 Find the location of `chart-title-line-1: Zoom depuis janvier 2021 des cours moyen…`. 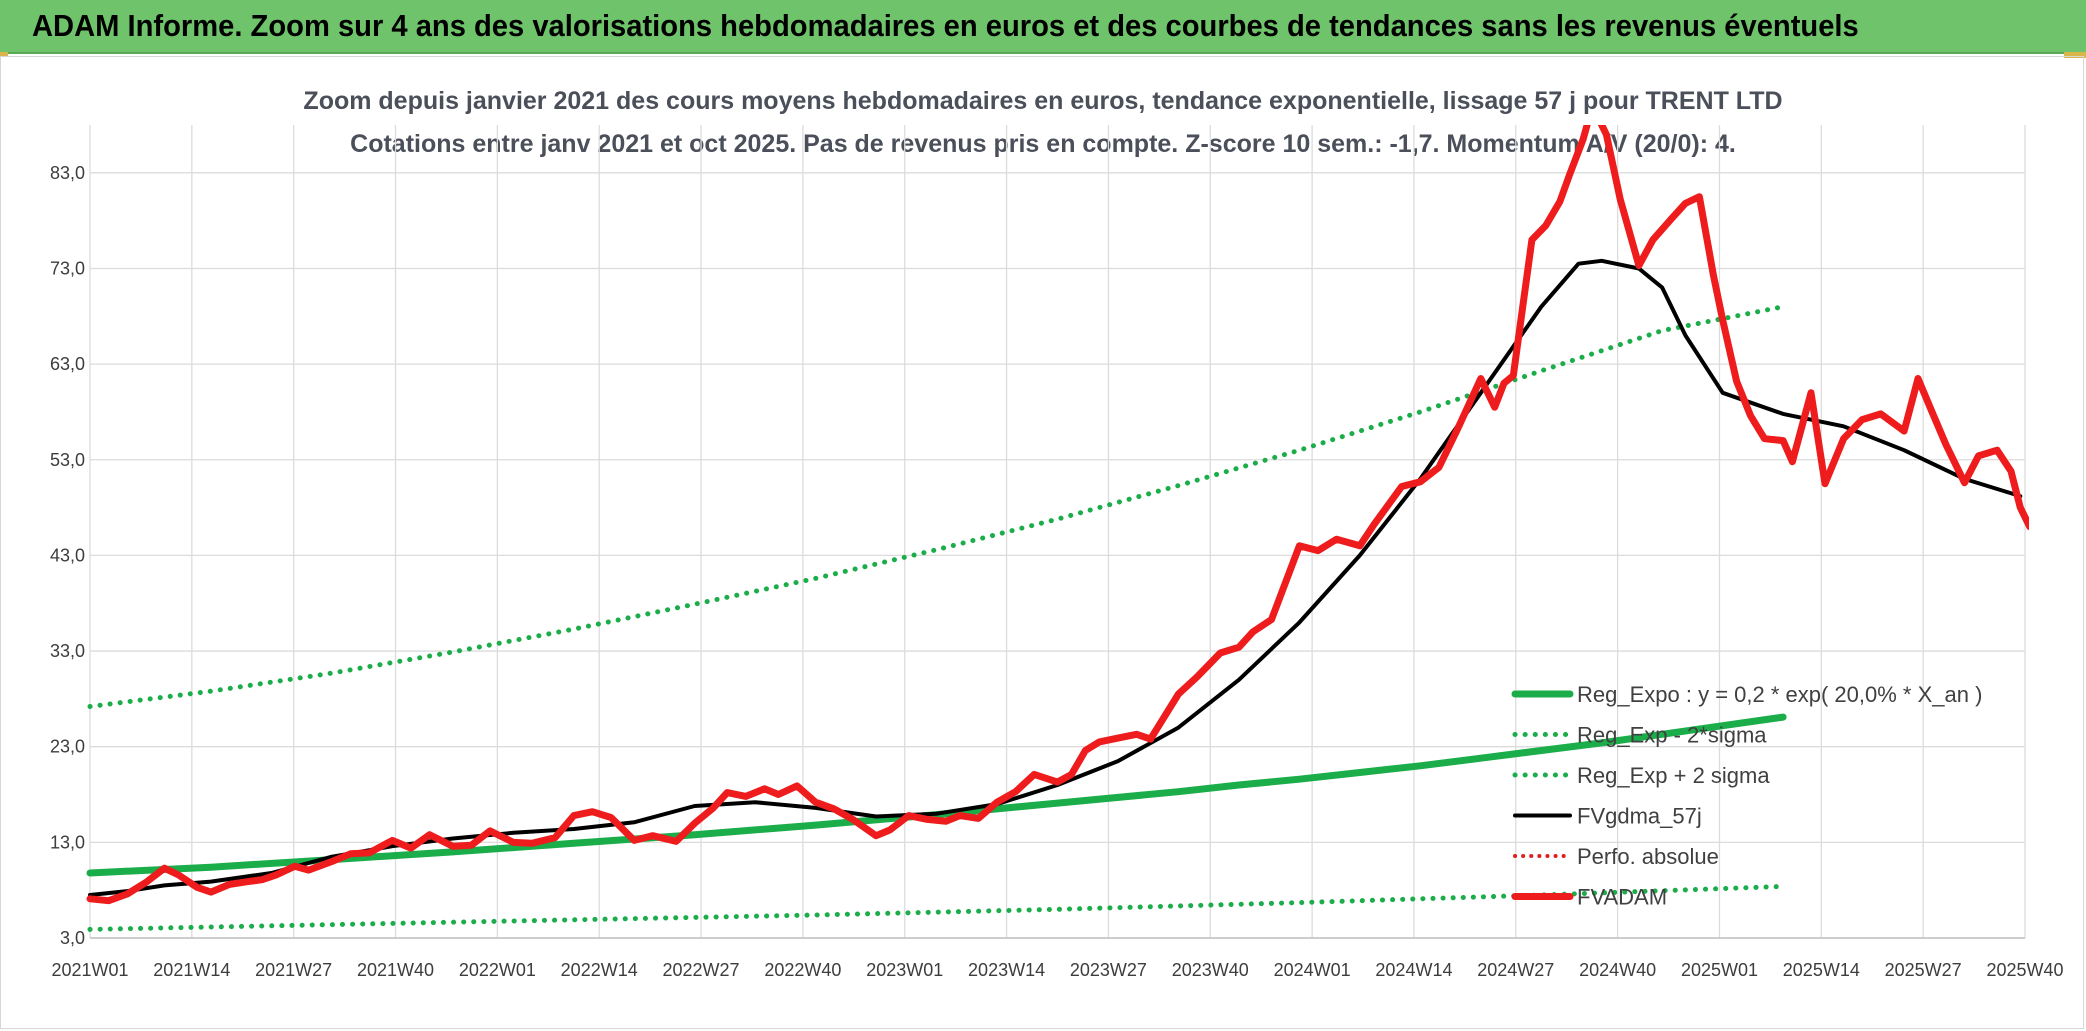

chart-title-line-1: Zoom depuis janvier 2021 des cours moyen… is located at coordinates (1042, 101).